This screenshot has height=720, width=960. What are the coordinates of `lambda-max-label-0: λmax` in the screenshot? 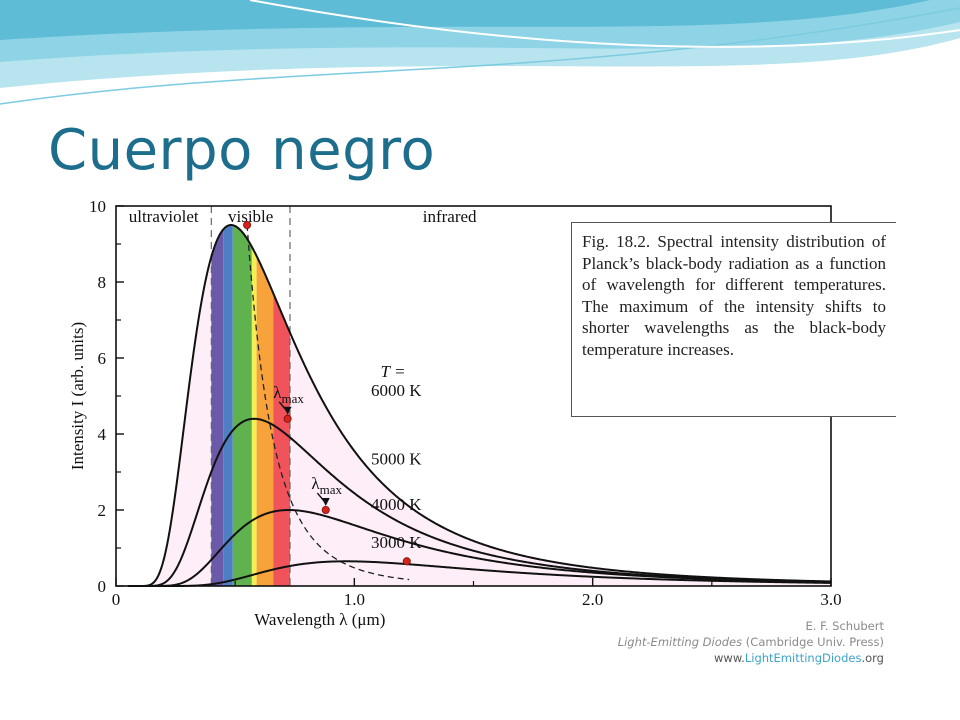 It's located at (288, 394).